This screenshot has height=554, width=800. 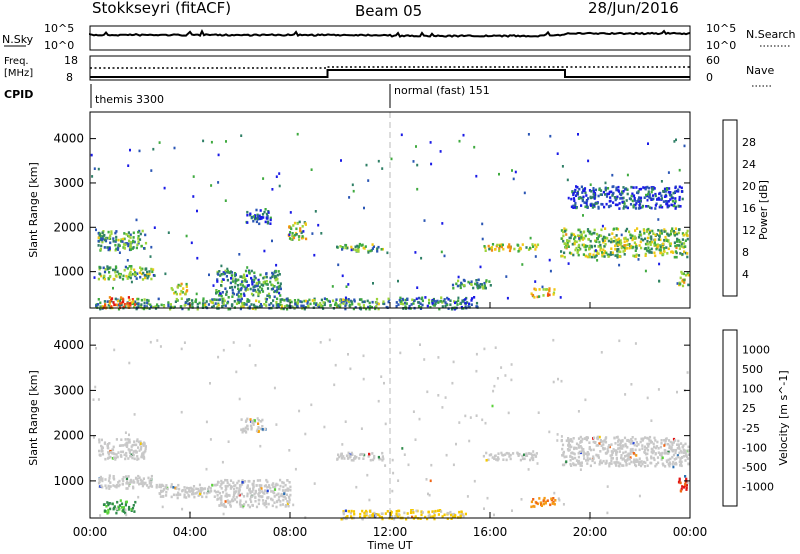 What do you see at coordinates (247, 96) in the screenshot?
I see `cpid-panel: CPID themis 3300 normal (fast) 151` at bounding box center [247, 96].